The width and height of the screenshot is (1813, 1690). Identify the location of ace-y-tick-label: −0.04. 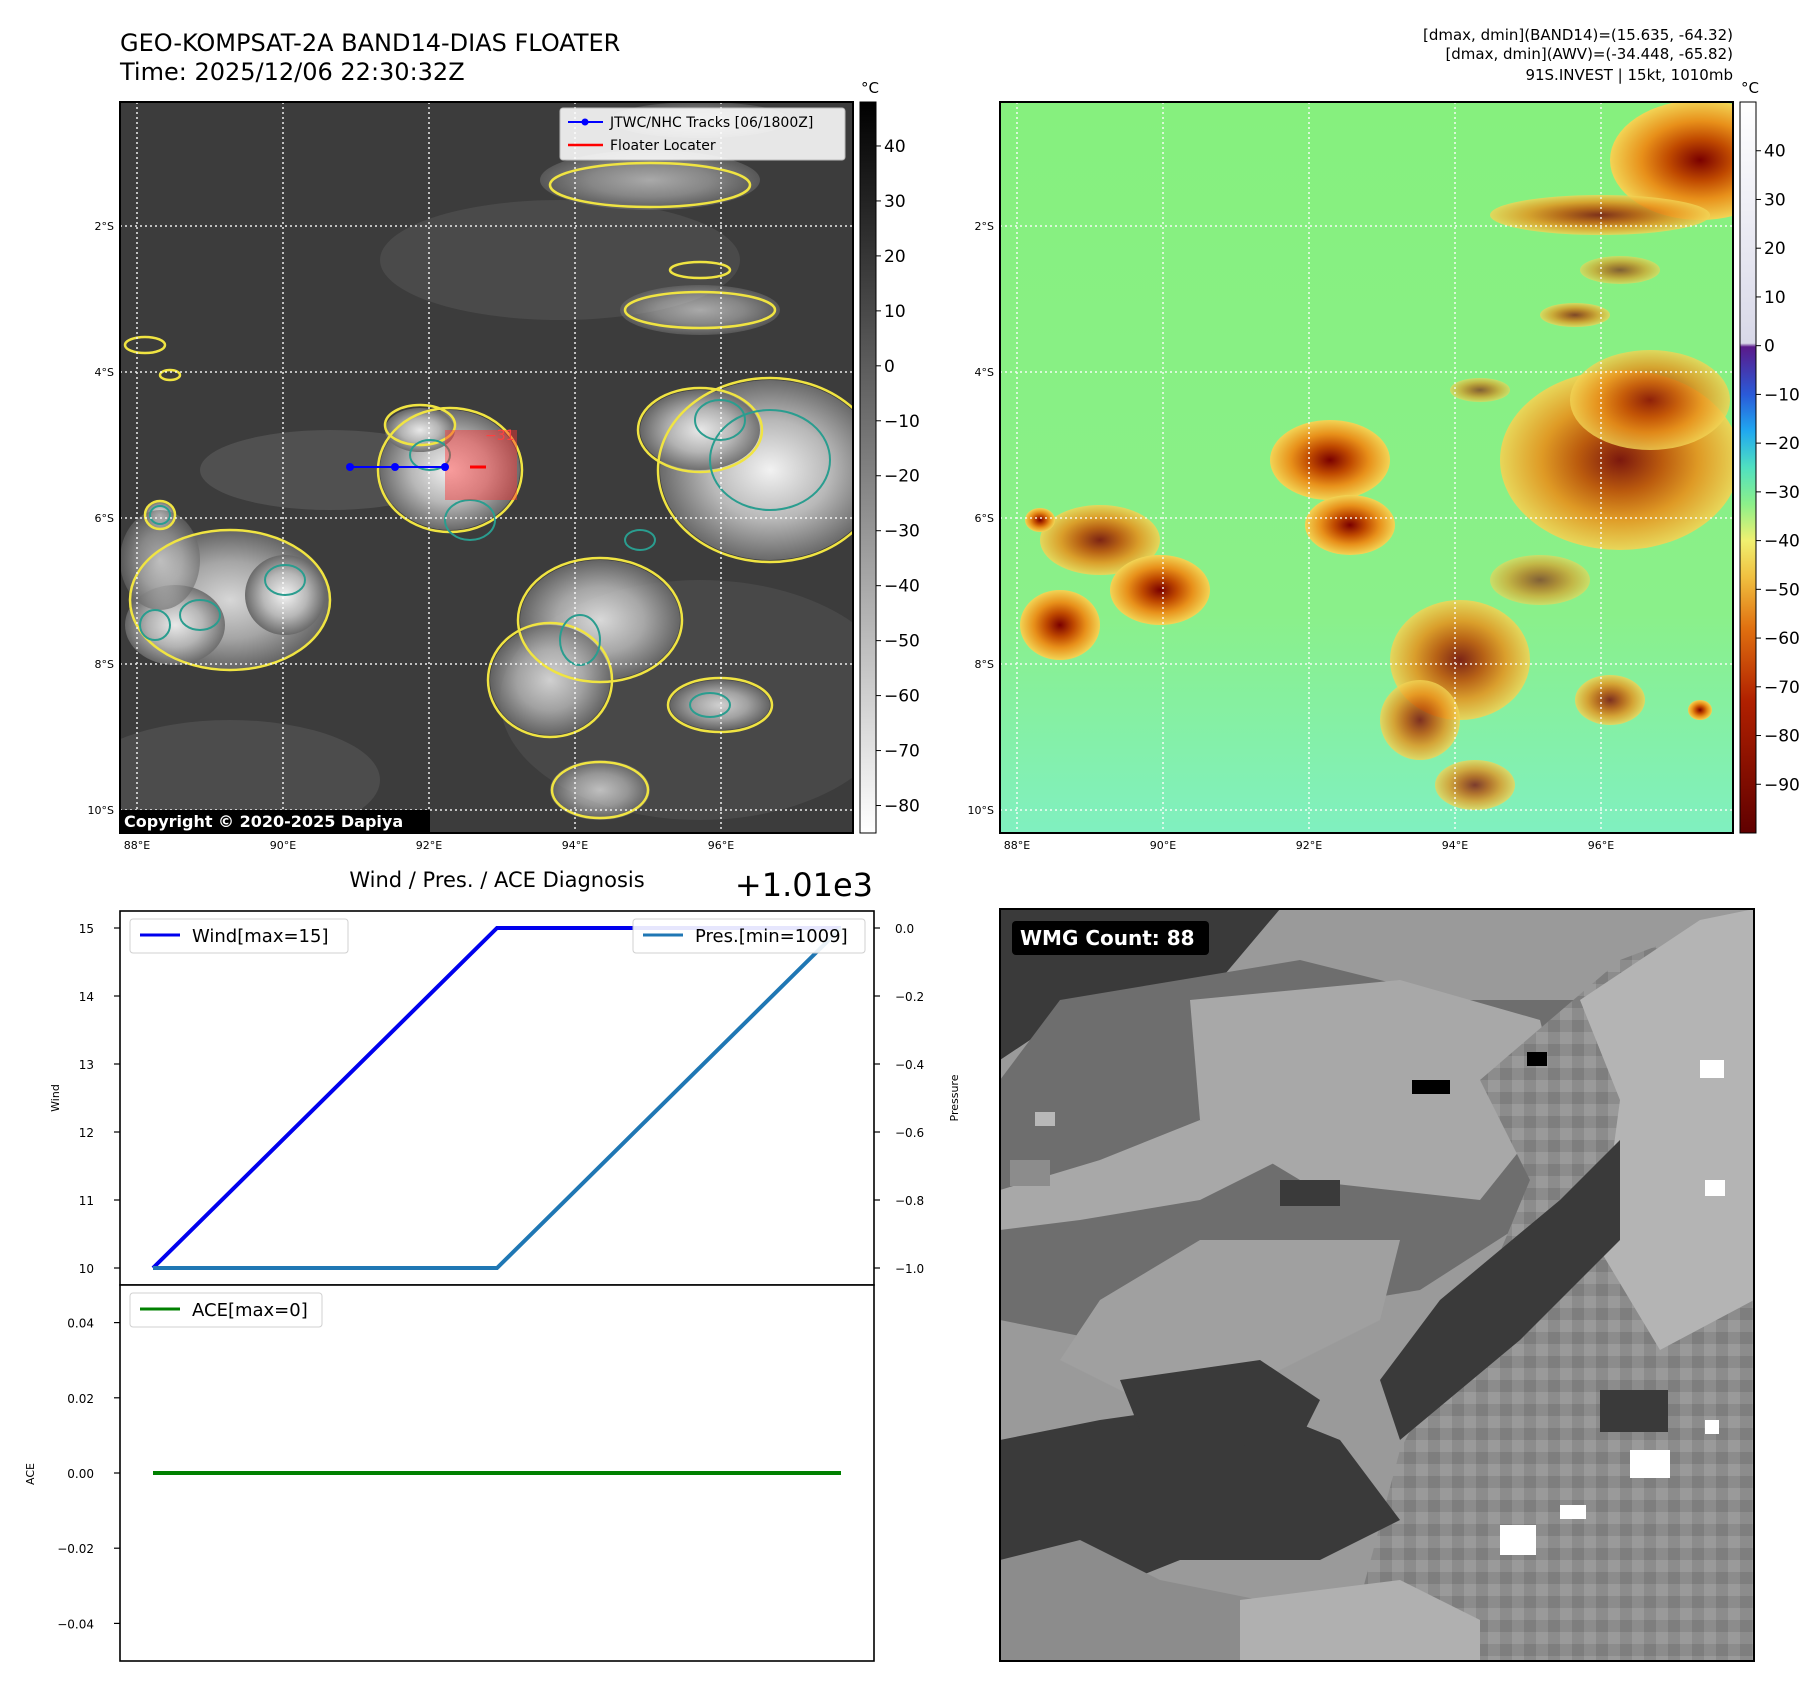
(75, 1624).